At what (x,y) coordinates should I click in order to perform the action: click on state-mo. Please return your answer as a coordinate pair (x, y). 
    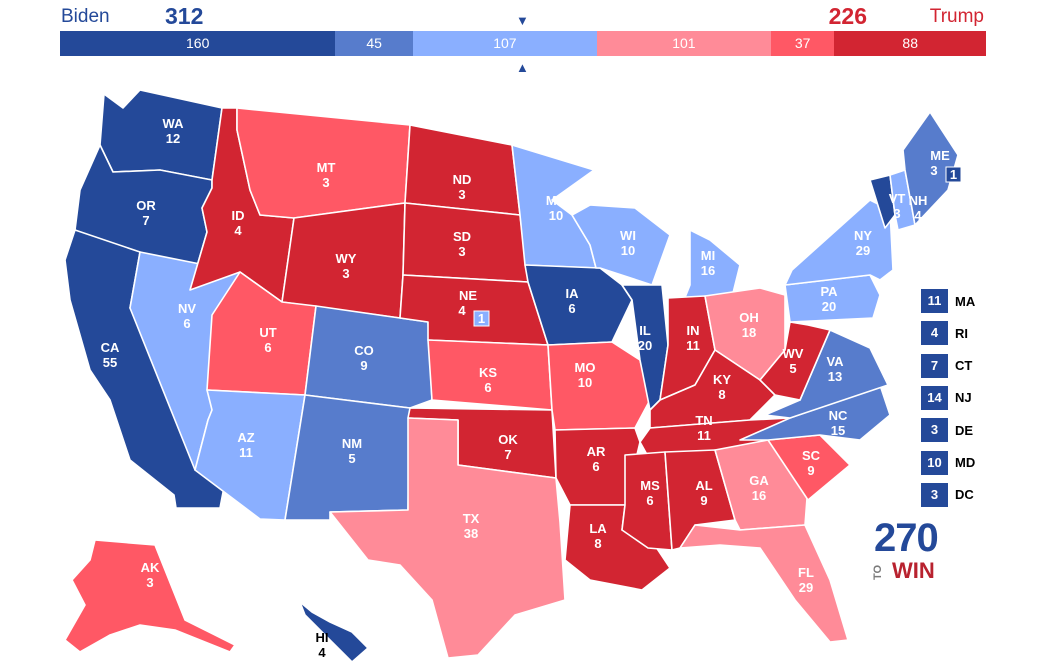
    Looking at the image, I should click on (599, 386).